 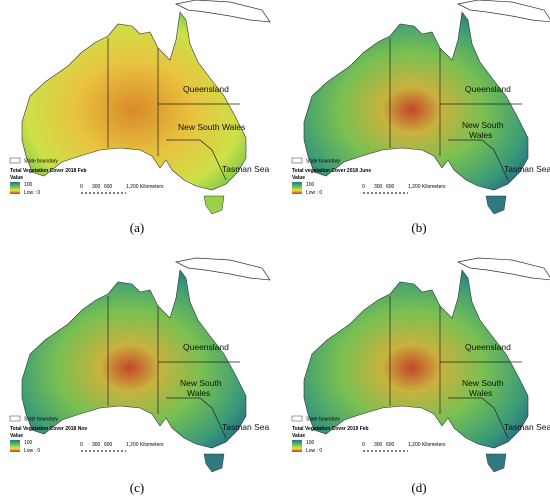 I want to click on legend-title: Total Vegetation Cover 2018 Nov, so click(x=48, y=429).